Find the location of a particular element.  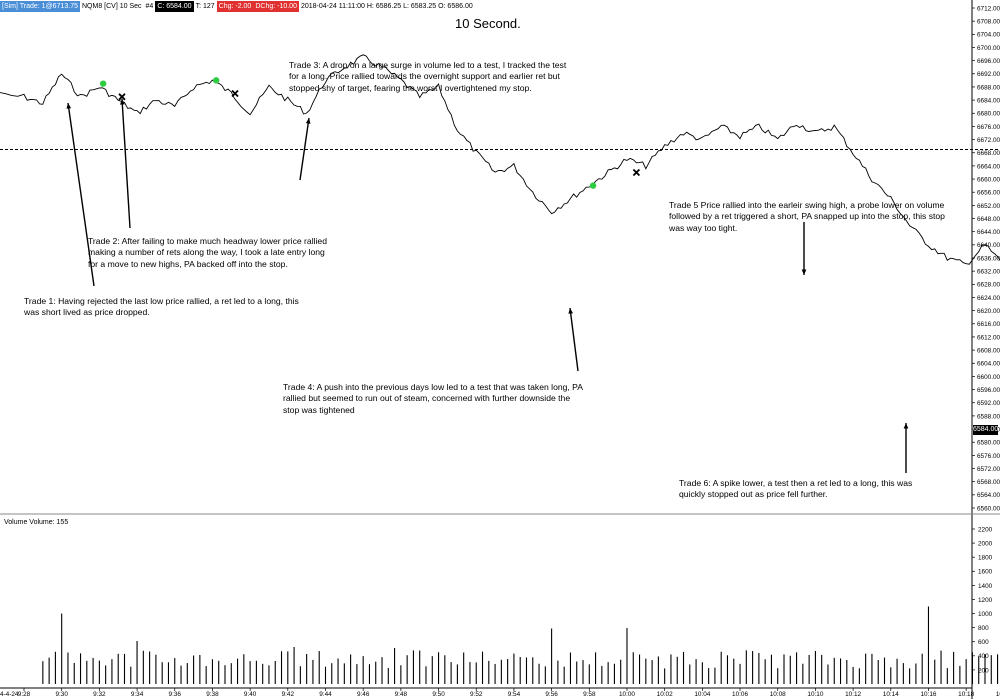

time-tick-label: 9:56 is located at coordinates (551, 694).